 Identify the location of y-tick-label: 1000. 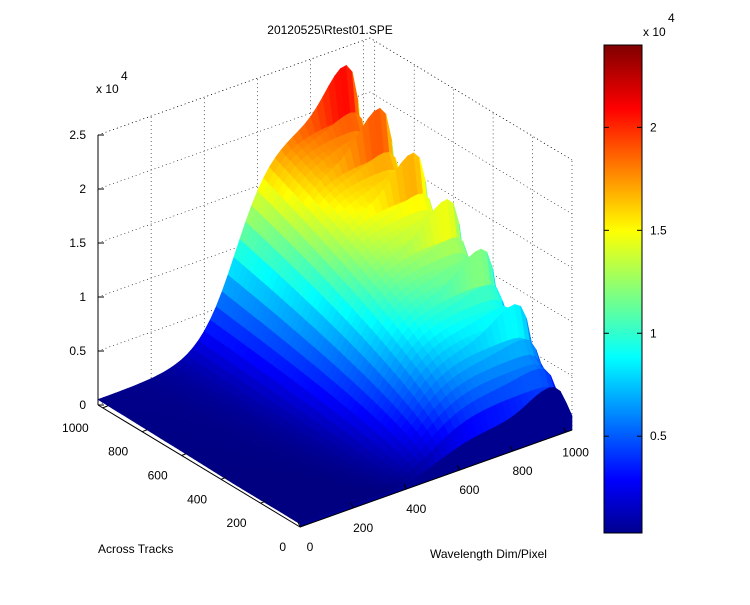
(75, 428).